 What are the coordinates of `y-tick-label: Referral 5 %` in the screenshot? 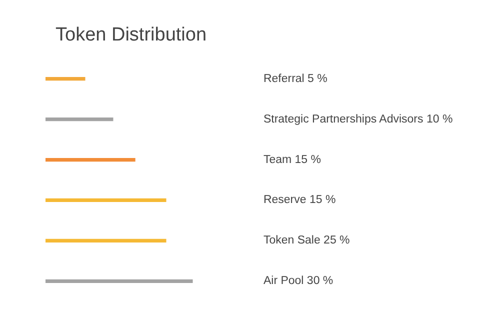 It's located at (295, 78).